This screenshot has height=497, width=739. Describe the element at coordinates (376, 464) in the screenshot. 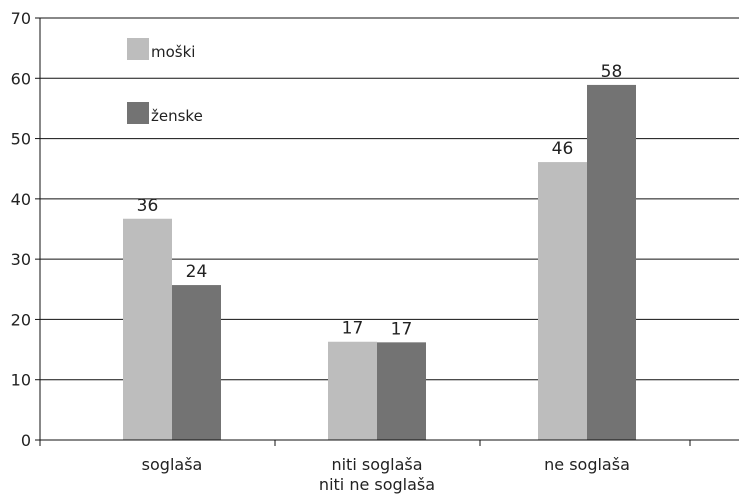

I see `x-category-label: niti soglaša` at that location.